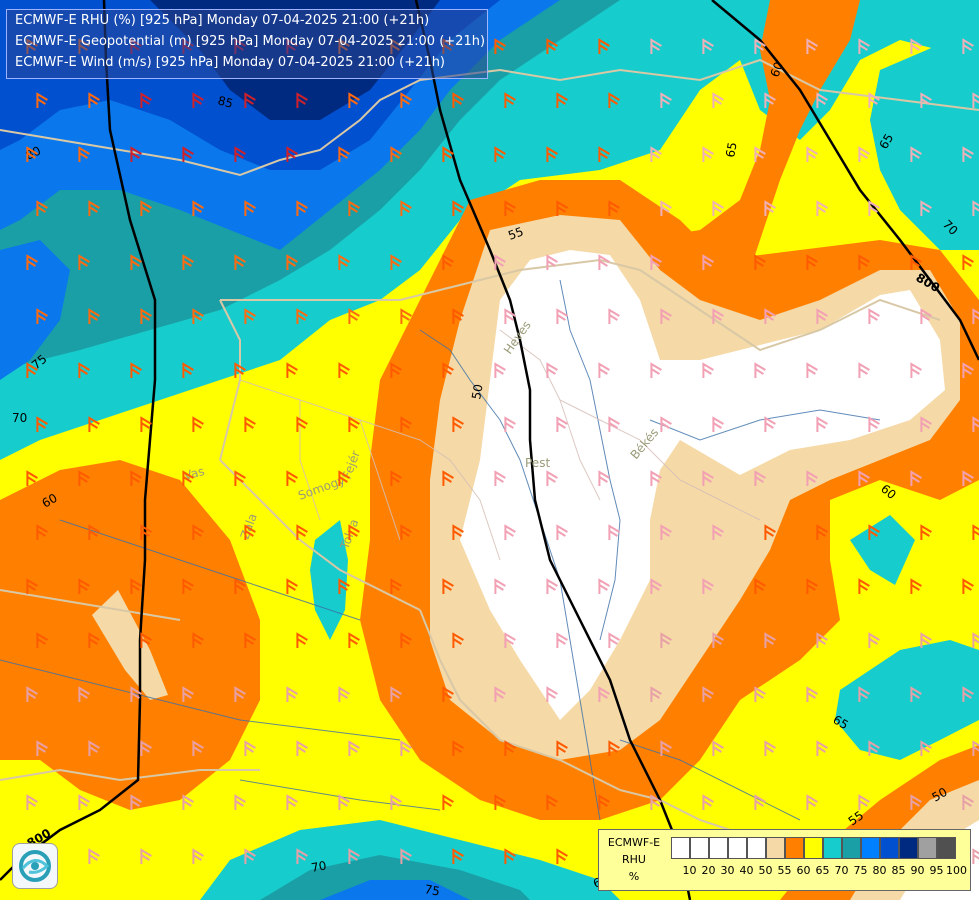 This screenshot has height=900, width=979. What do you see at coordinates (784, 870) in the screenshot?
I see `legend-tick: 55` at bounding box center [784, 870].